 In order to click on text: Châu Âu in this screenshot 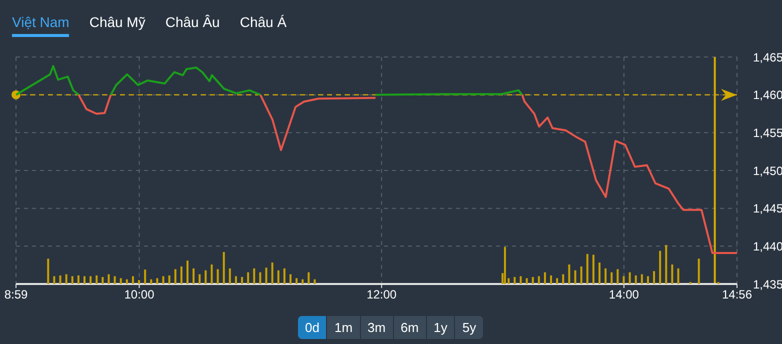, I will do `click(192, 23)`.